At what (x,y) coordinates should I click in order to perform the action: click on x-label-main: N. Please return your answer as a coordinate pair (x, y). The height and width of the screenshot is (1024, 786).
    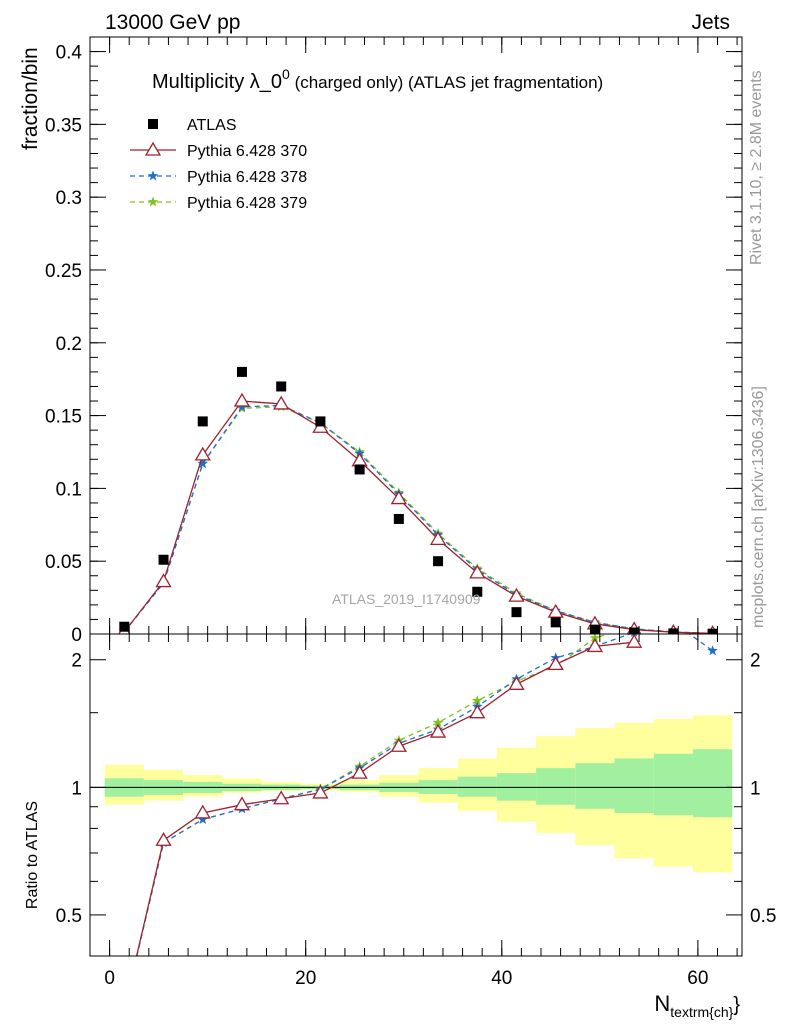
    Looking at the image, I should click on (662, 1003).